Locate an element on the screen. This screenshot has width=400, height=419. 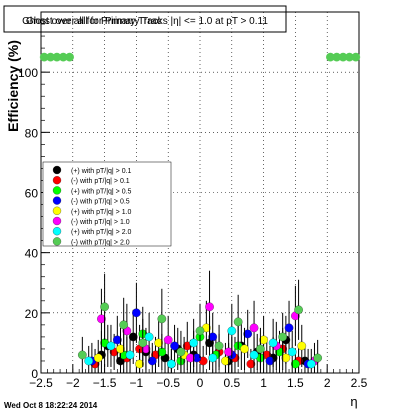
y-tick-label: 60 is located at coordinates (32, 194).